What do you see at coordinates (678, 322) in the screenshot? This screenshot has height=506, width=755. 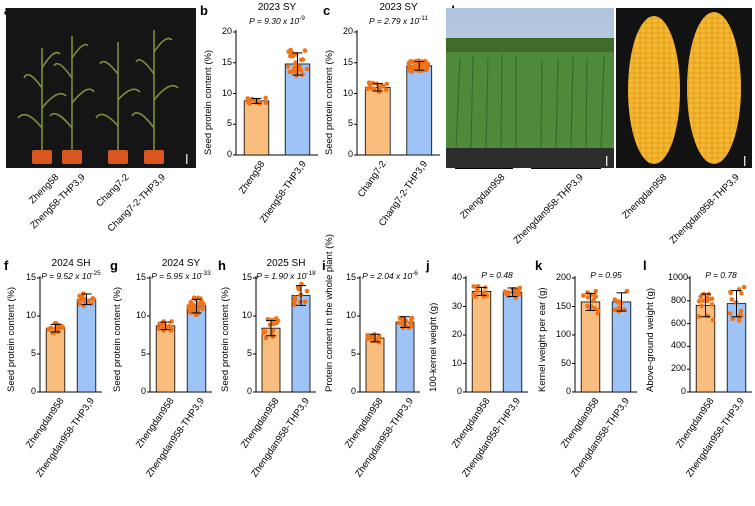 I see `y-tick-label: 600` at bounding box center [678, 322].